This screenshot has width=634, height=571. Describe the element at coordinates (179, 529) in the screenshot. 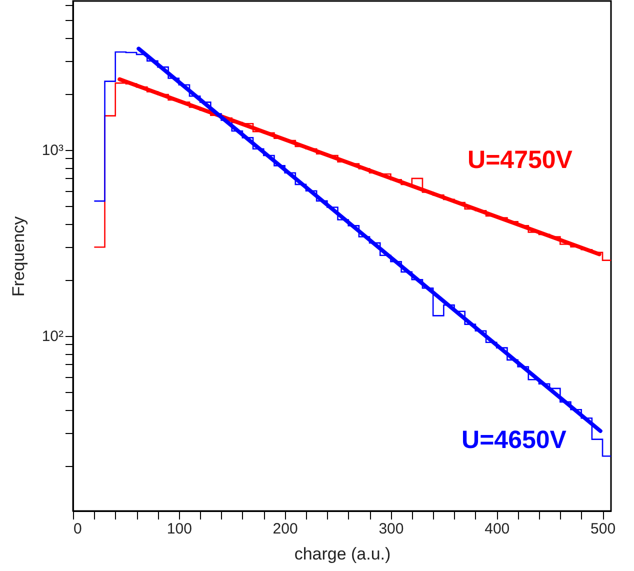

I see `x-tick-label: 100` at that location.